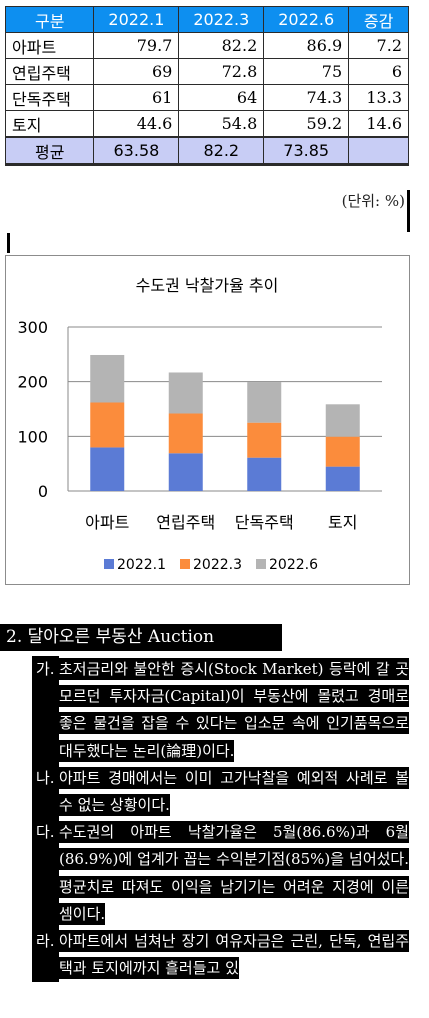 The height and width of the screenshot is (1018, 429). Describe the element at coordinates (378, 124) in the screenshot. I see `cell-change: 14.6` at that location.